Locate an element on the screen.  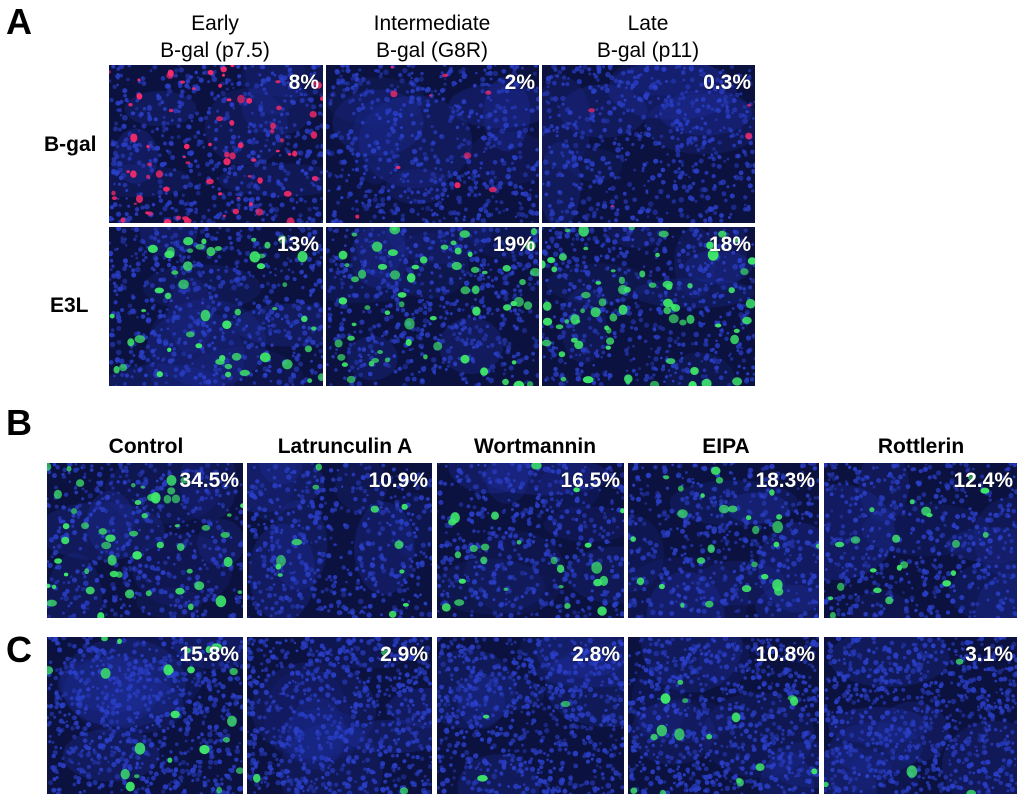
panel-b-column-header-latrunculin: Latrunculin A is located at coordinates (345, 446).